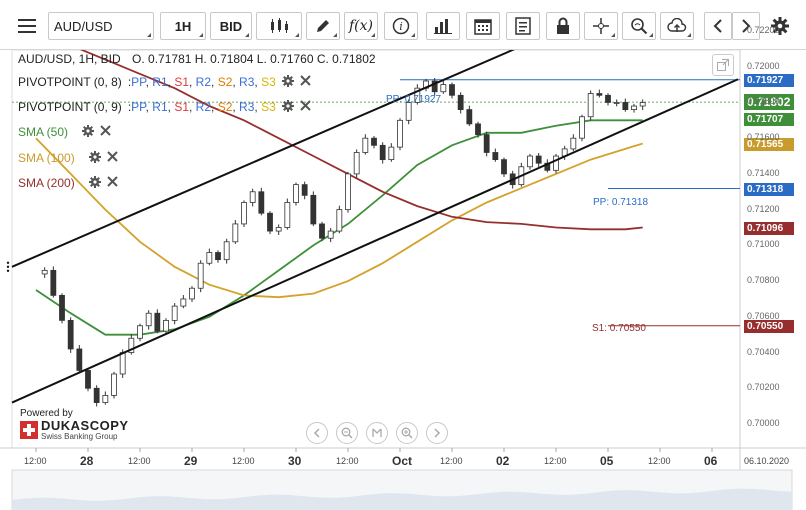 The image size is (806, 510). Describe the element at coordinates (723, 65) in the screenshot. I see `detach-button` at that location.